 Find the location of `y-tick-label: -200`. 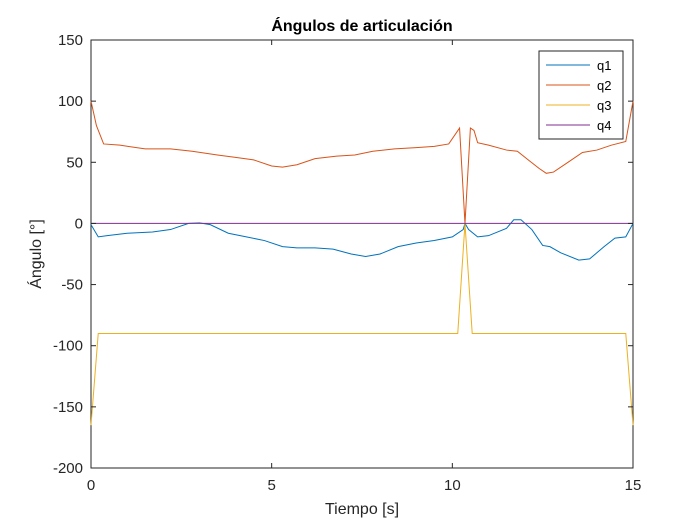

y-tick-label: -200 is located at coordinates (68, 468).